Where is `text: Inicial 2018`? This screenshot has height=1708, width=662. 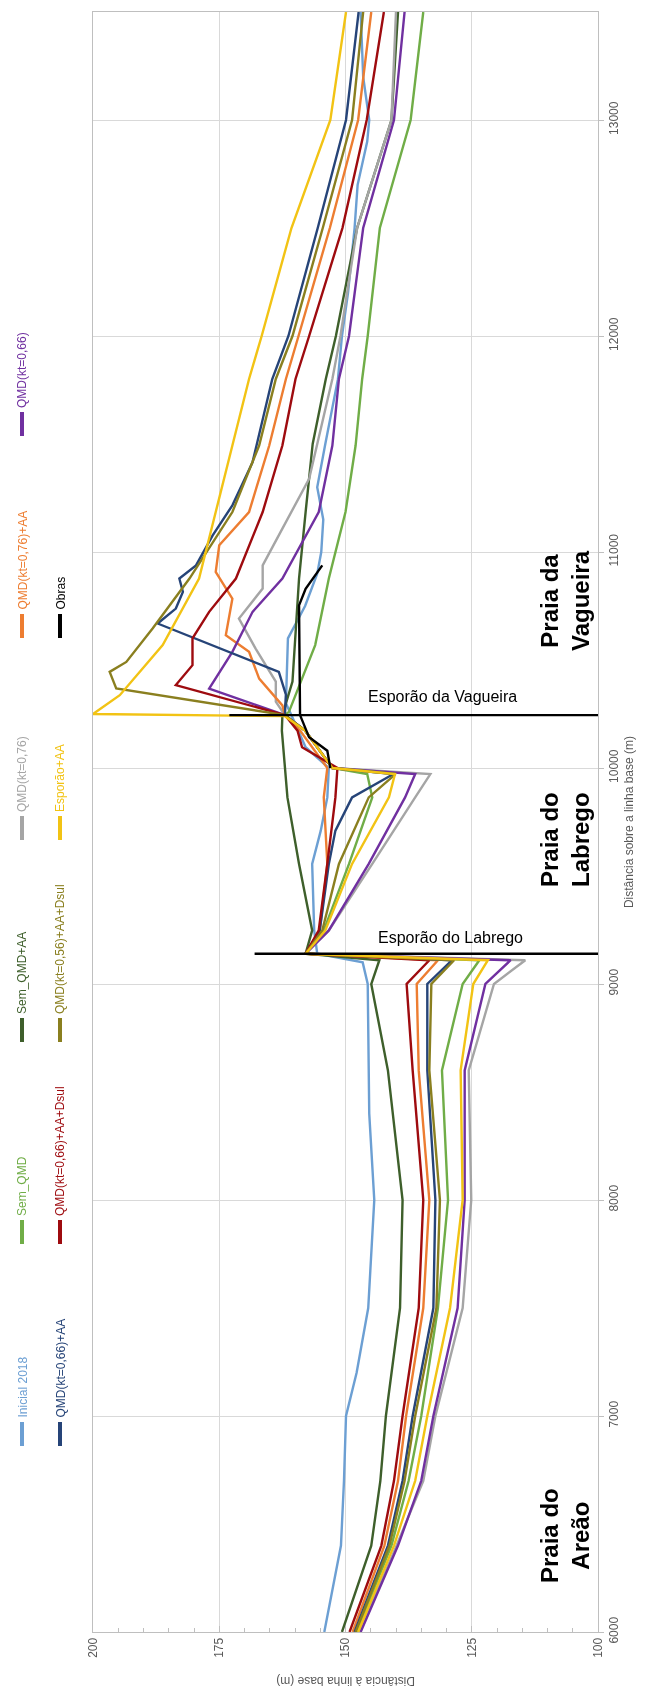
text: Inicial 2018 is located at coordinates (22, 1387).